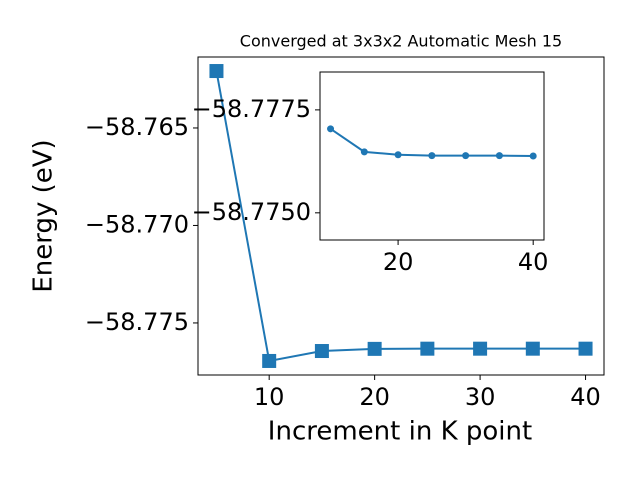 Image resolution: width=640 pixels, height=480 pixels. I want to click on y-tick-label: −58.765, so click(137, 127).